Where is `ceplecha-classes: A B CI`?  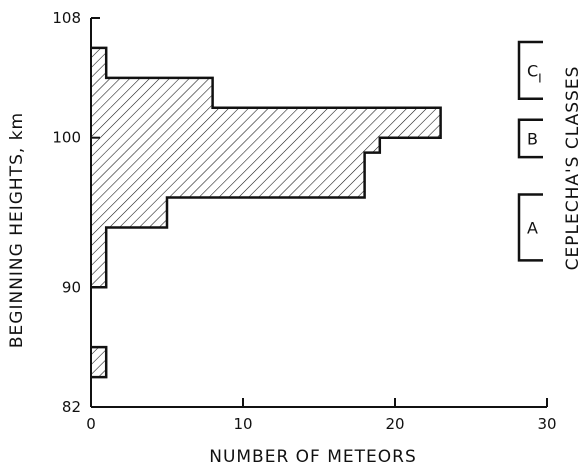 ceplecha-classes: A B CI is located at coordinates (530, 151).